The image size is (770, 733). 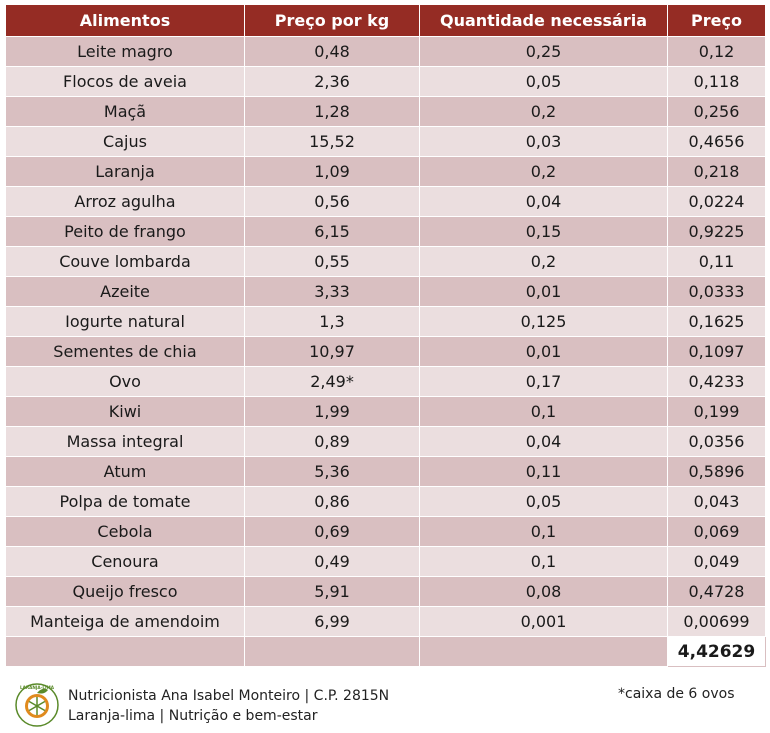 What do you see at coordinates (543, 51) in the screenshot?
I see `quantity-cell: 0,25` at bounding box center [543, 51].